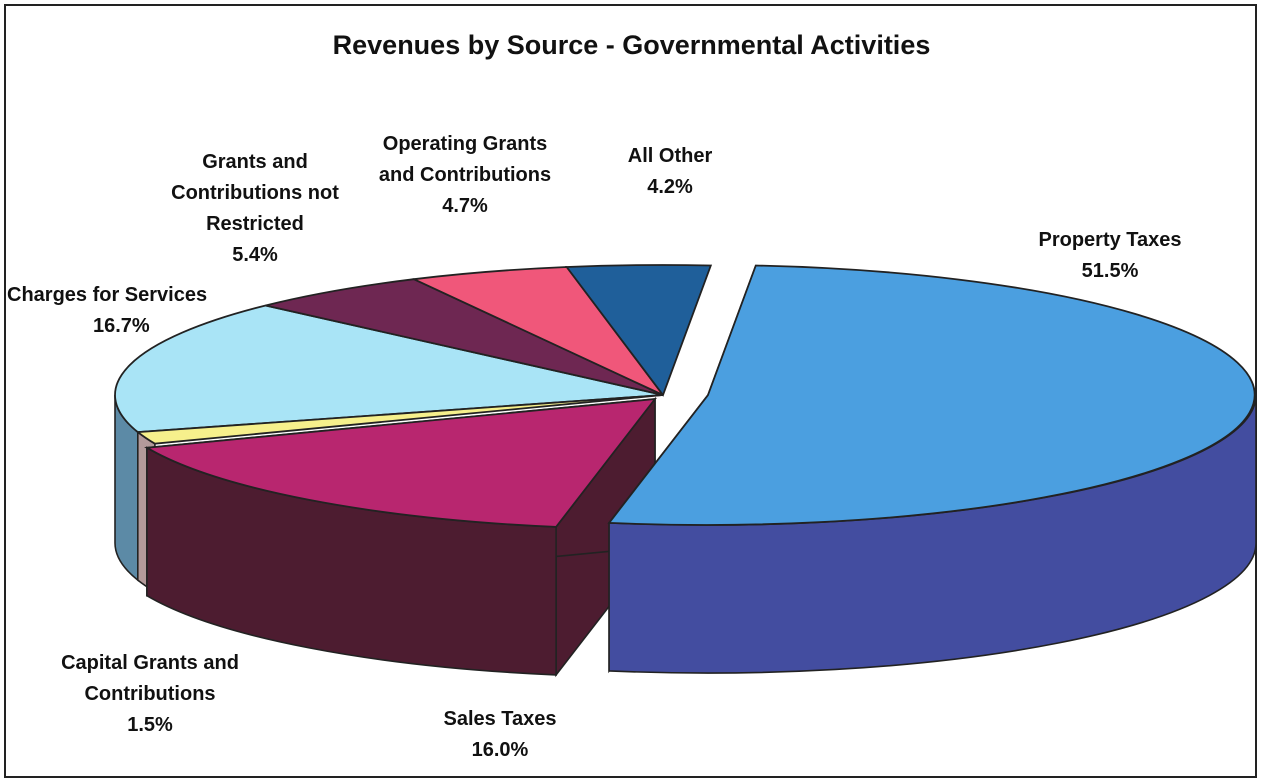 This screenshot has height=784, width=1263. I want to click on label-capital-grants-line2: Contributions, so click(150, 694).